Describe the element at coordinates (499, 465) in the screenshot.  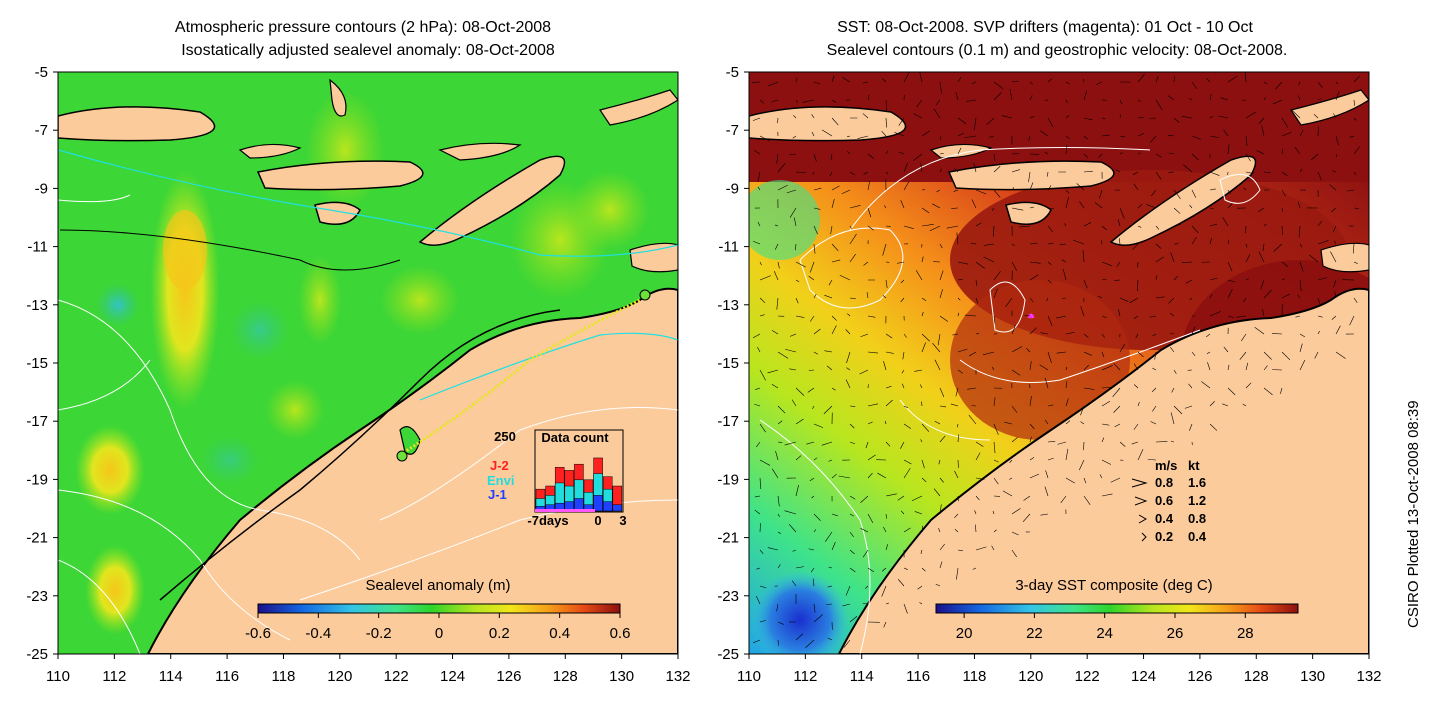
I see `inset-legend-j2: J-2` at that location.